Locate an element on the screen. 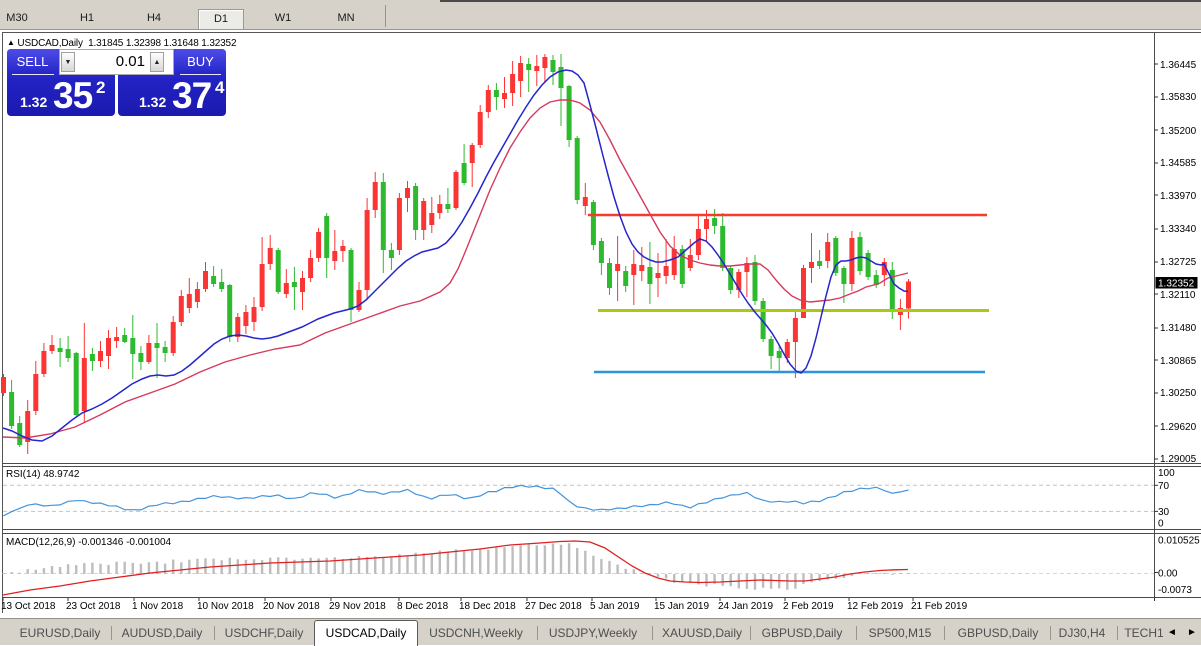 The image size is (1201, 646). svg-text: 15 Jan 2019 is located at coordinates (681, 606).